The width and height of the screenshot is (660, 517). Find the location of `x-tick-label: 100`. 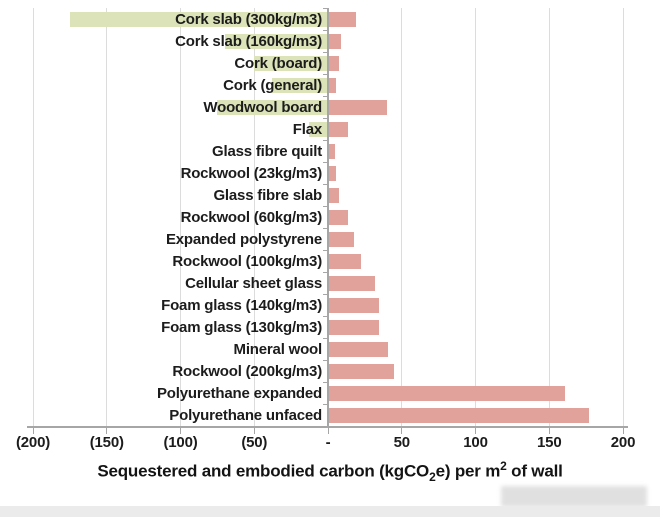

x-tick-label: 100 is located at coordinates (475, 442).